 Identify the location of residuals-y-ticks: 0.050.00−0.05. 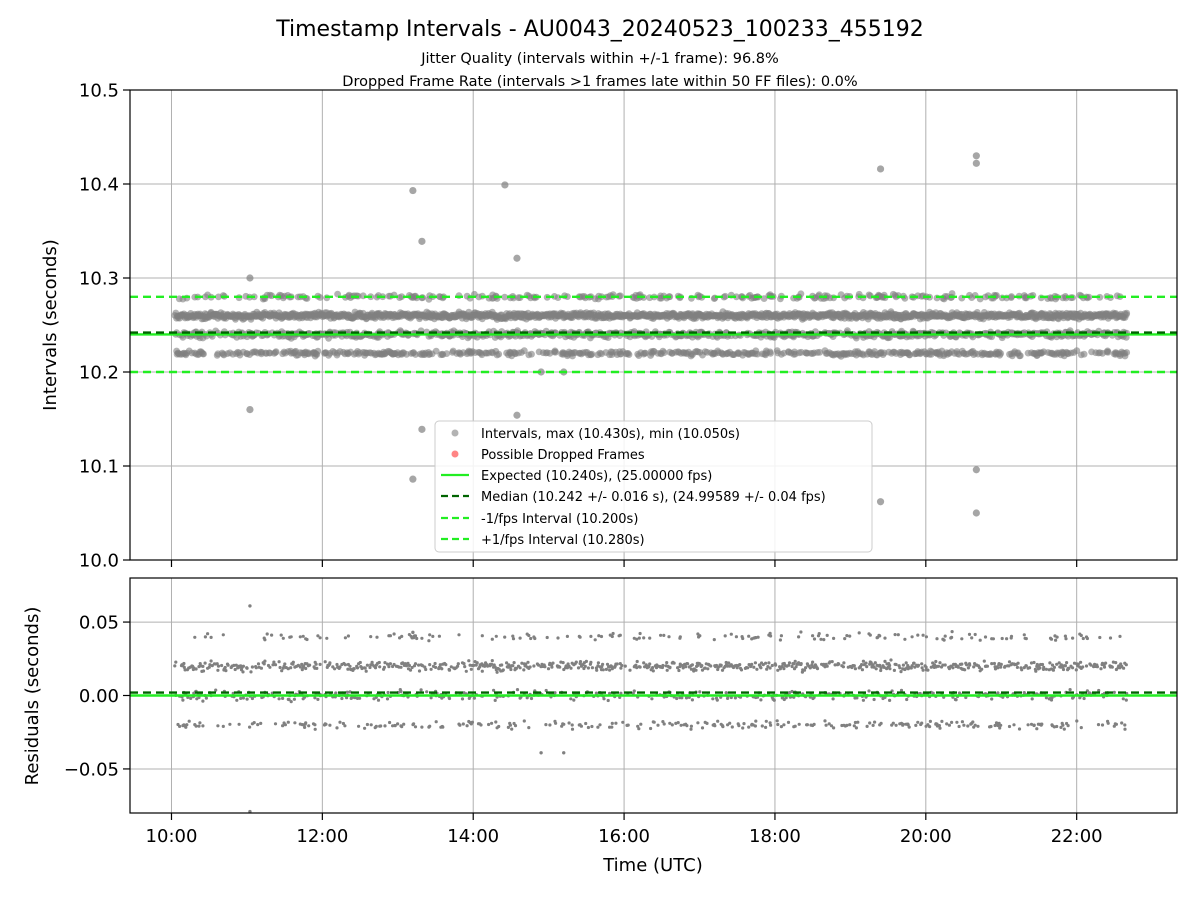
(97, 696).